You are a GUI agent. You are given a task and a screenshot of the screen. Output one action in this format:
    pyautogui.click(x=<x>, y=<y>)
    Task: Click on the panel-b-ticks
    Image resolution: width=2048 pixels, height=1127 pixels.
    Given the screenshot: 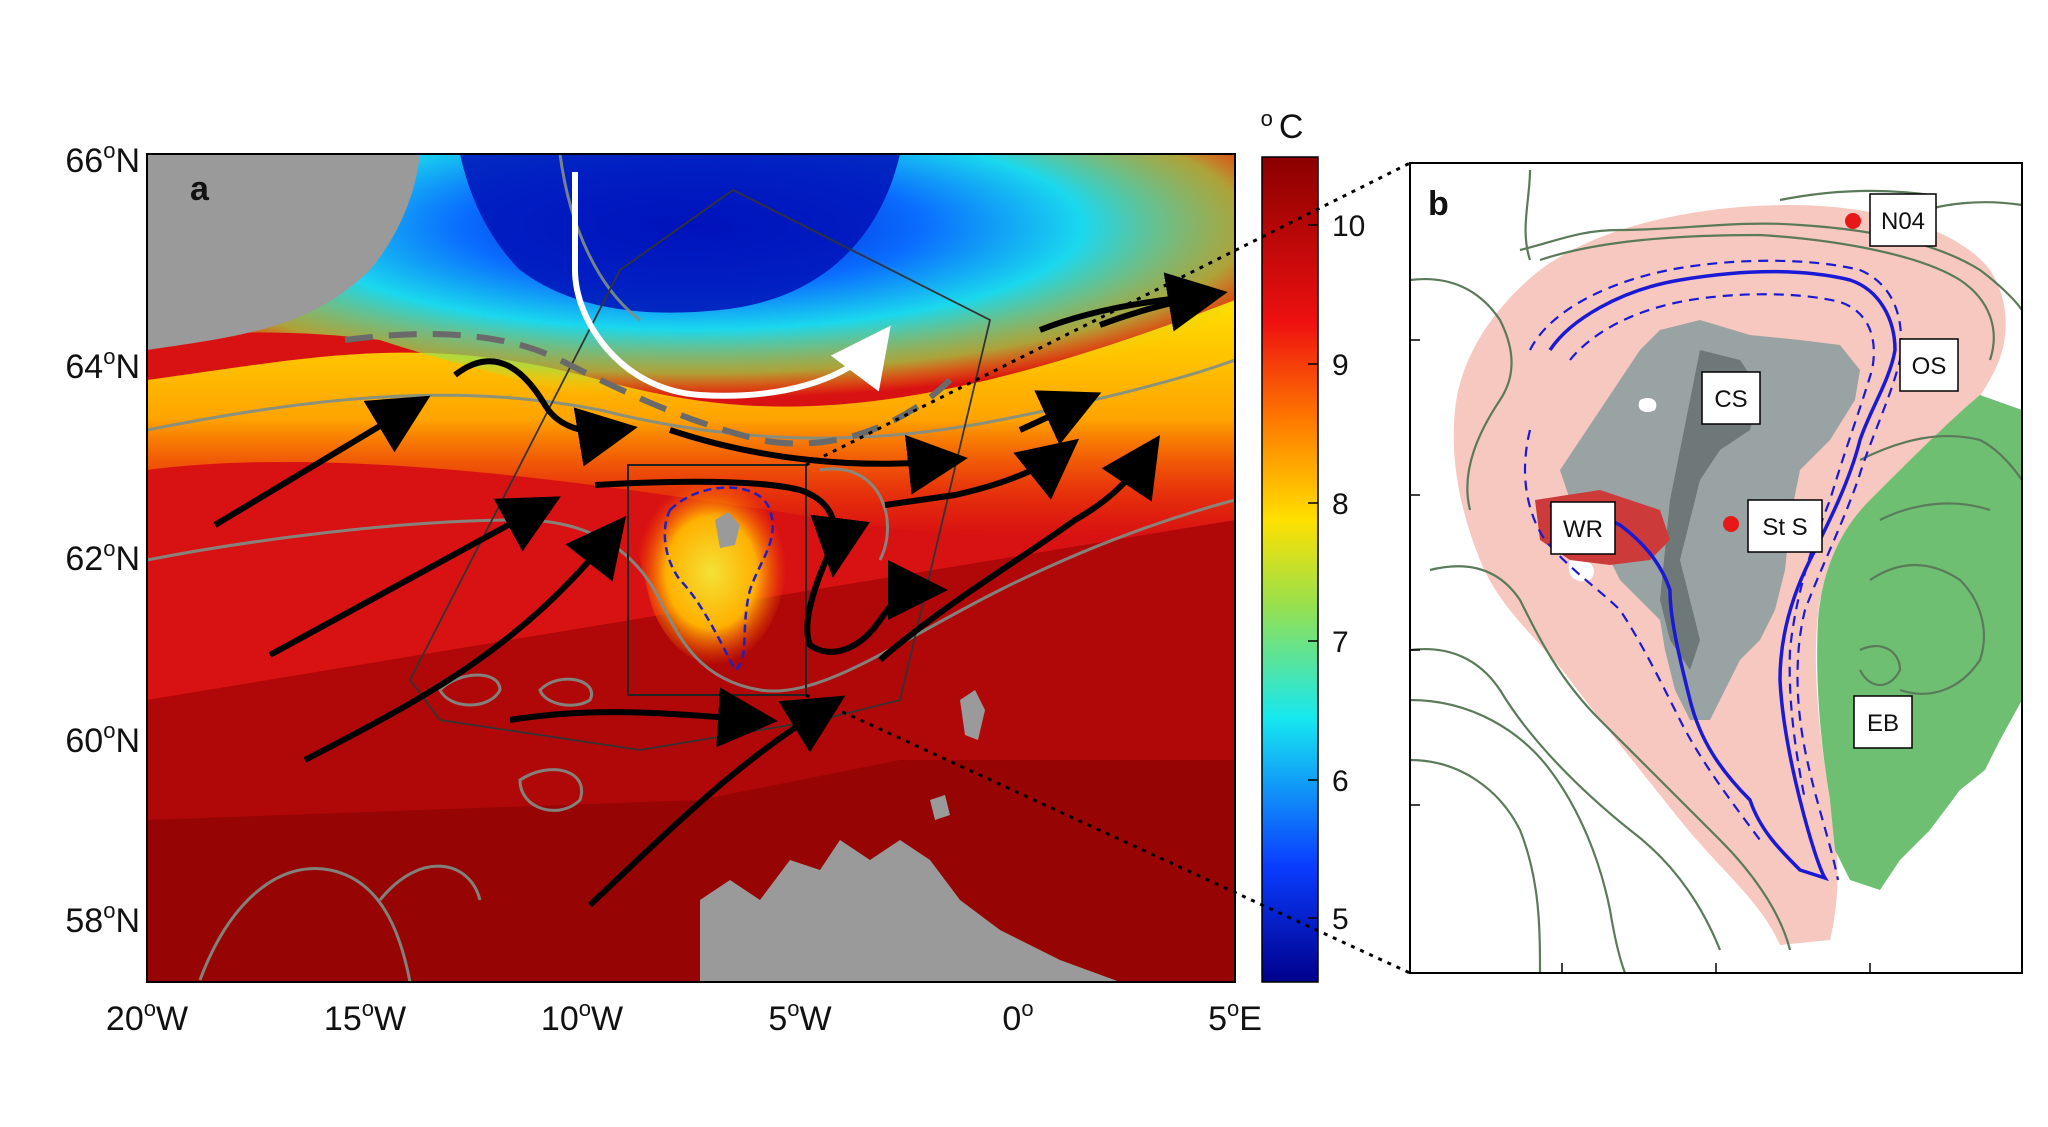 What is the action you would take?
    pyautogui.click(x=1640, y=656)
    